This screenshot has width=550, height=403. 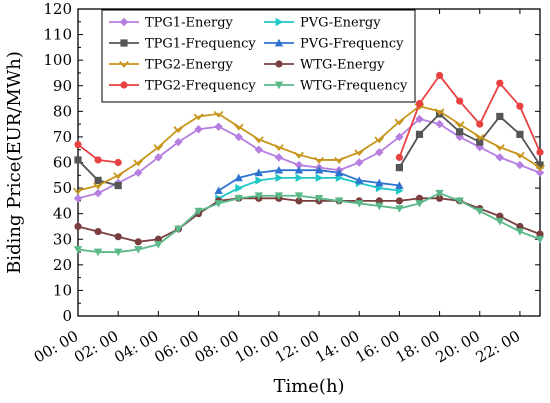 What do you see at coordinates (182, 44) in the screenshot?
I see `legend-item-tpg1-frequency: TPG1-Frequency` at bounding box center [182, 44].